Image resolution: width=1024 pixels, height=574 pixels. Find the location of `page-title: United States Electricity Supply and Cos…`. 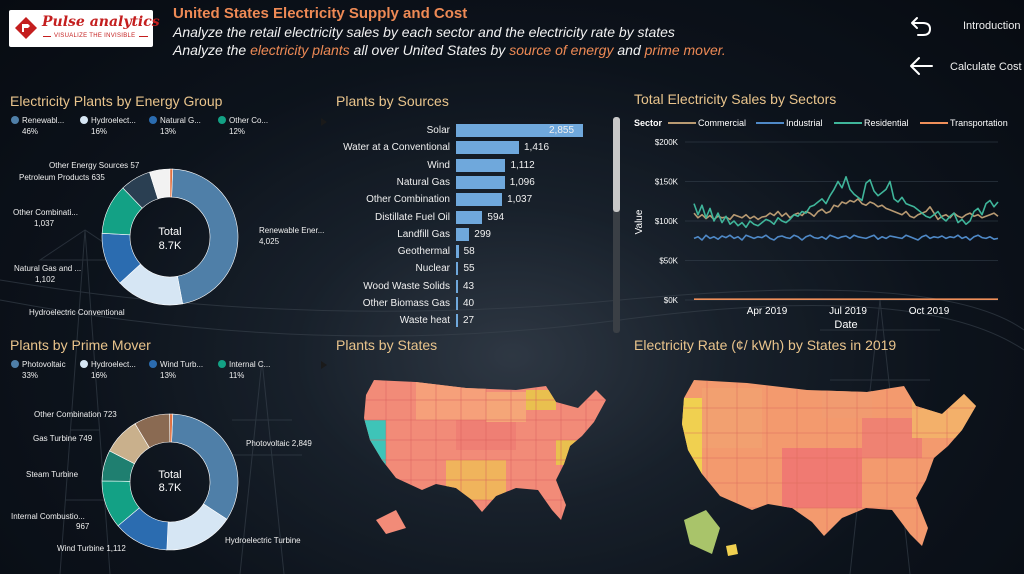

page-title: United States Electricity Supply and Cos… is located at coordinates (320, 13).